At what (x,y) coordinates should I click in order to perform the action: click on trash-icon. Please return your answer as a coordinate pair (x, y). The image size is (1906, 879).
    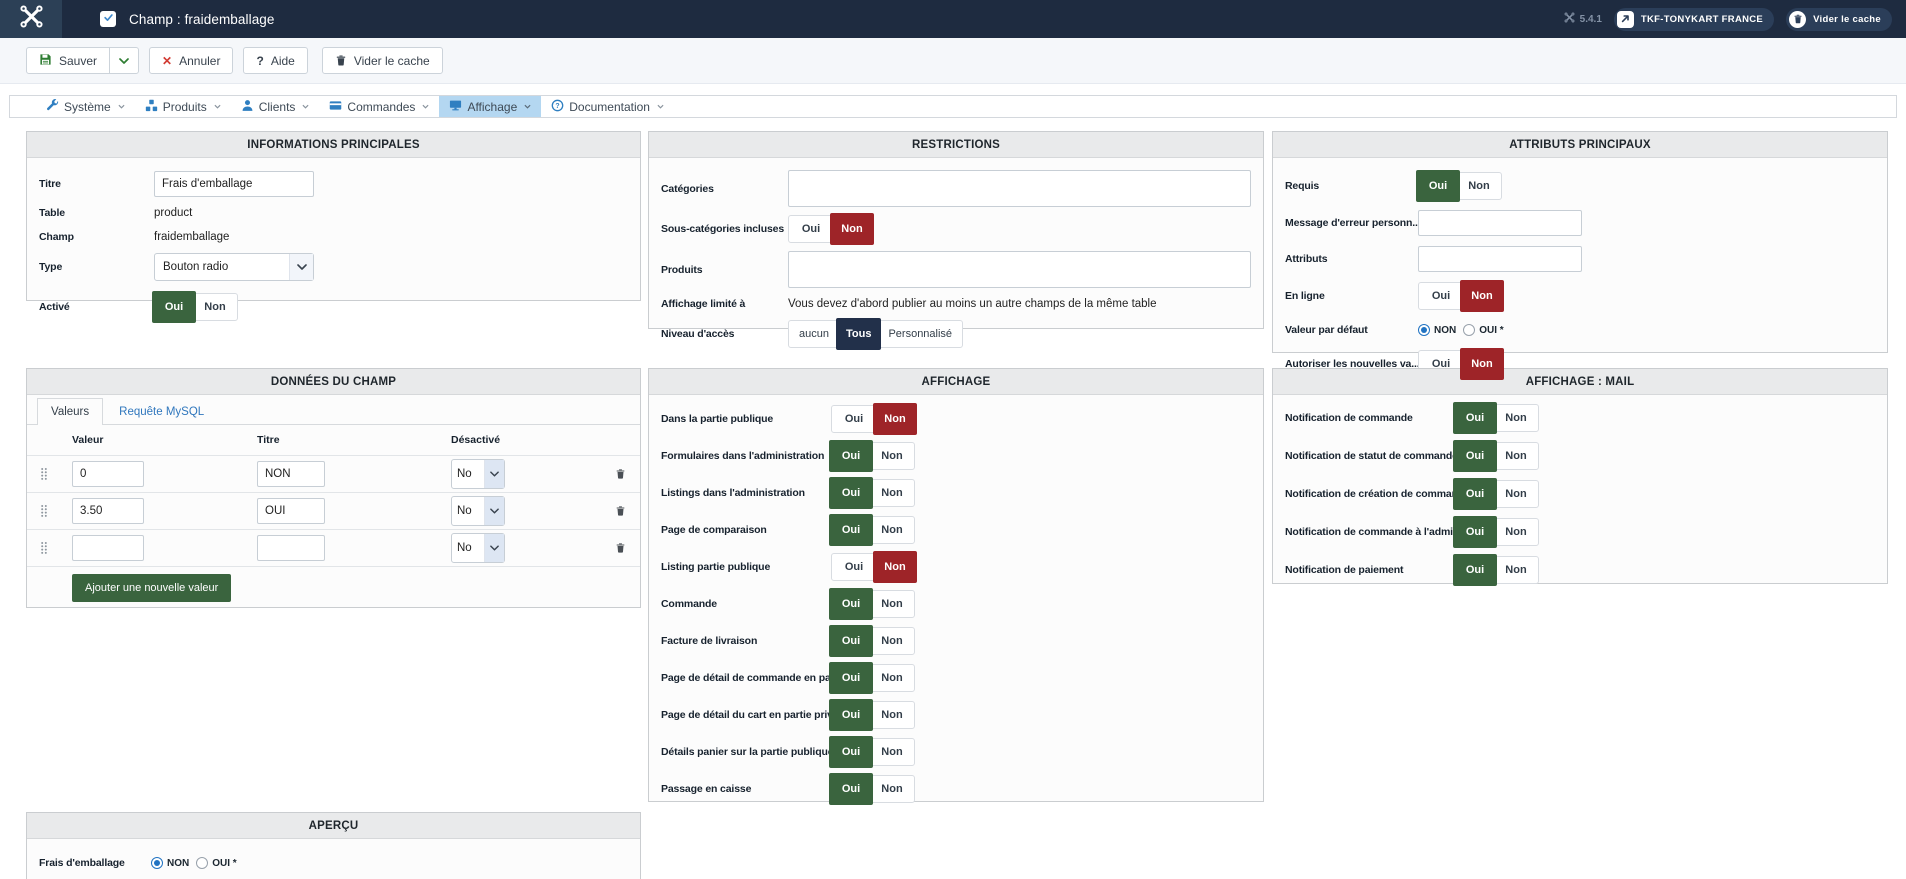
    Looking at the image, I should click on (1798, 19).